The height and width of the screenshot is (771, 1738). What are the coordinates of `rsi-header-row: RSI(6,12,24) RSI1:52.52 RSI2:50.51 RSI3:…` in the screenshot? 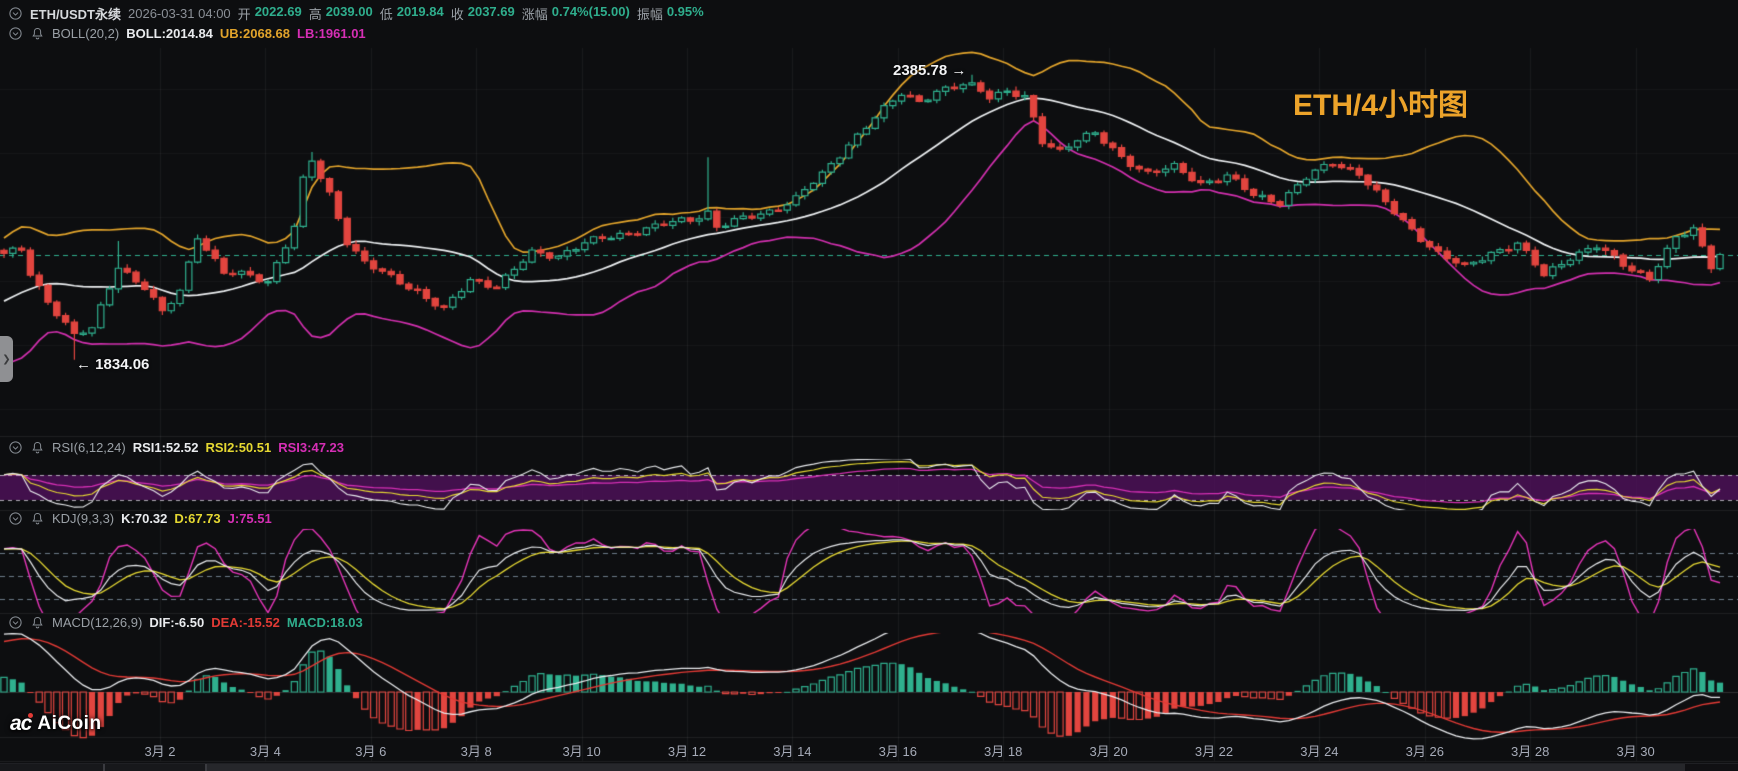 It's located at (176, 447).